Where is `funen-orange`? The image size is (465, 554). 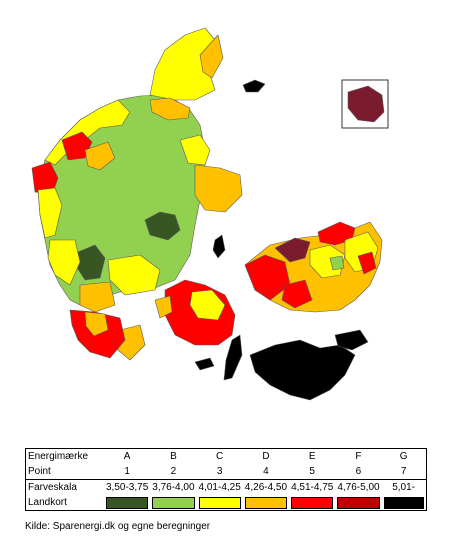
funen-orange is located at coordinates (163, 307).